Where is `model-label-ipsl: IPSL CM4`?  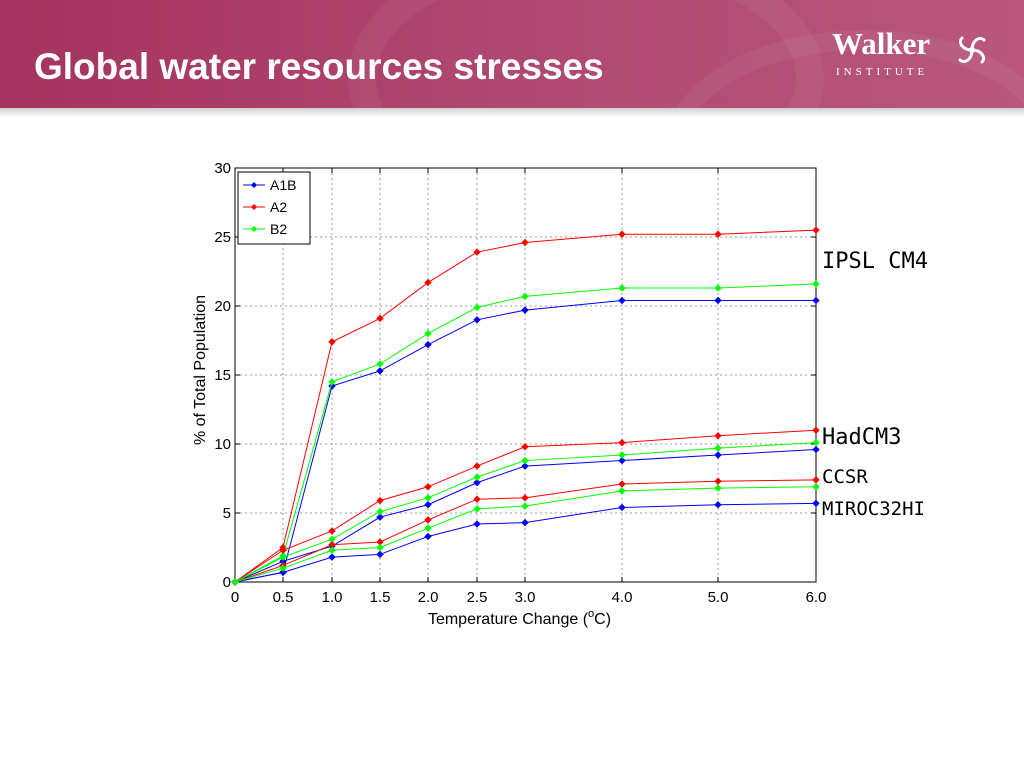
model-label-ipsl: IPSL CM4 is located at coordinates (875, 261).